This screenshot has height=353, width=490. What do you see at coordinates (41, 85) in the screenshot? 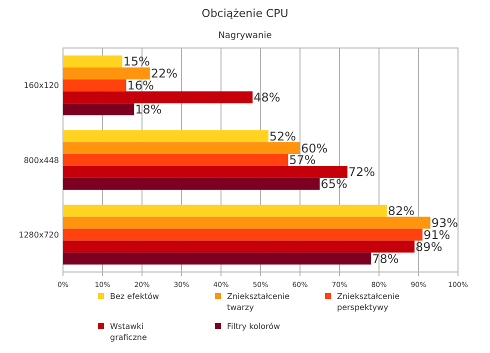
I see `y-tick-label: 160x120` at bounding box center [41, 85].